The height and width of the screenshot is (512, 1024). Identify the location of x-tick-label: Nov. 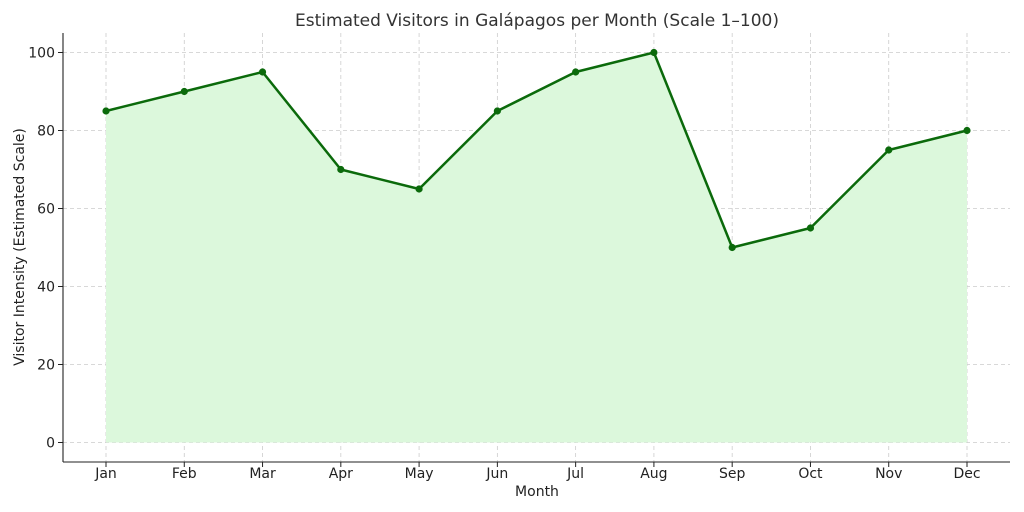
(888, 474).